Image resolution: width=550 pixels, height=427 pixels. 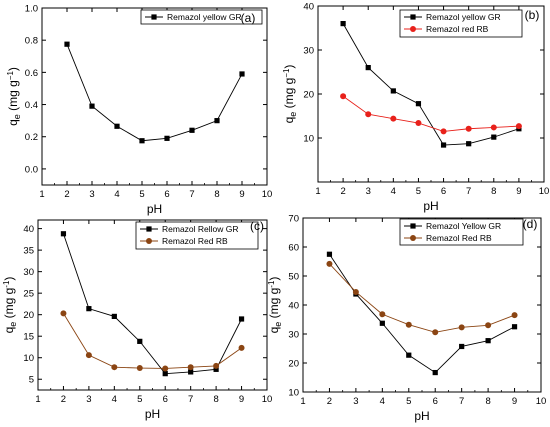 I want to click on y-axis-label-part: (mg g, so click(x=274, y=305).